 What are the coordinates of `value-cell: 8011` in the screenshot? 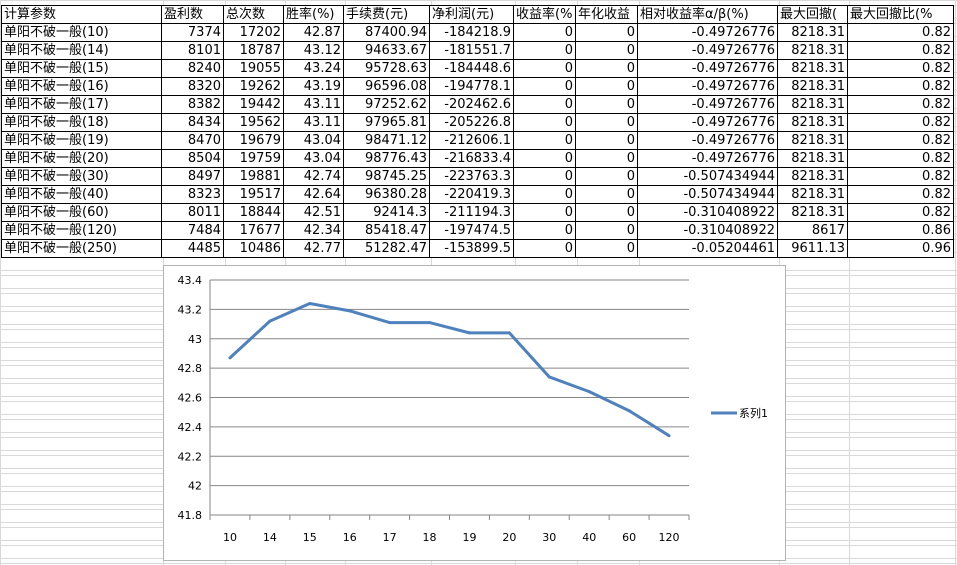 It's located at (192, 212).